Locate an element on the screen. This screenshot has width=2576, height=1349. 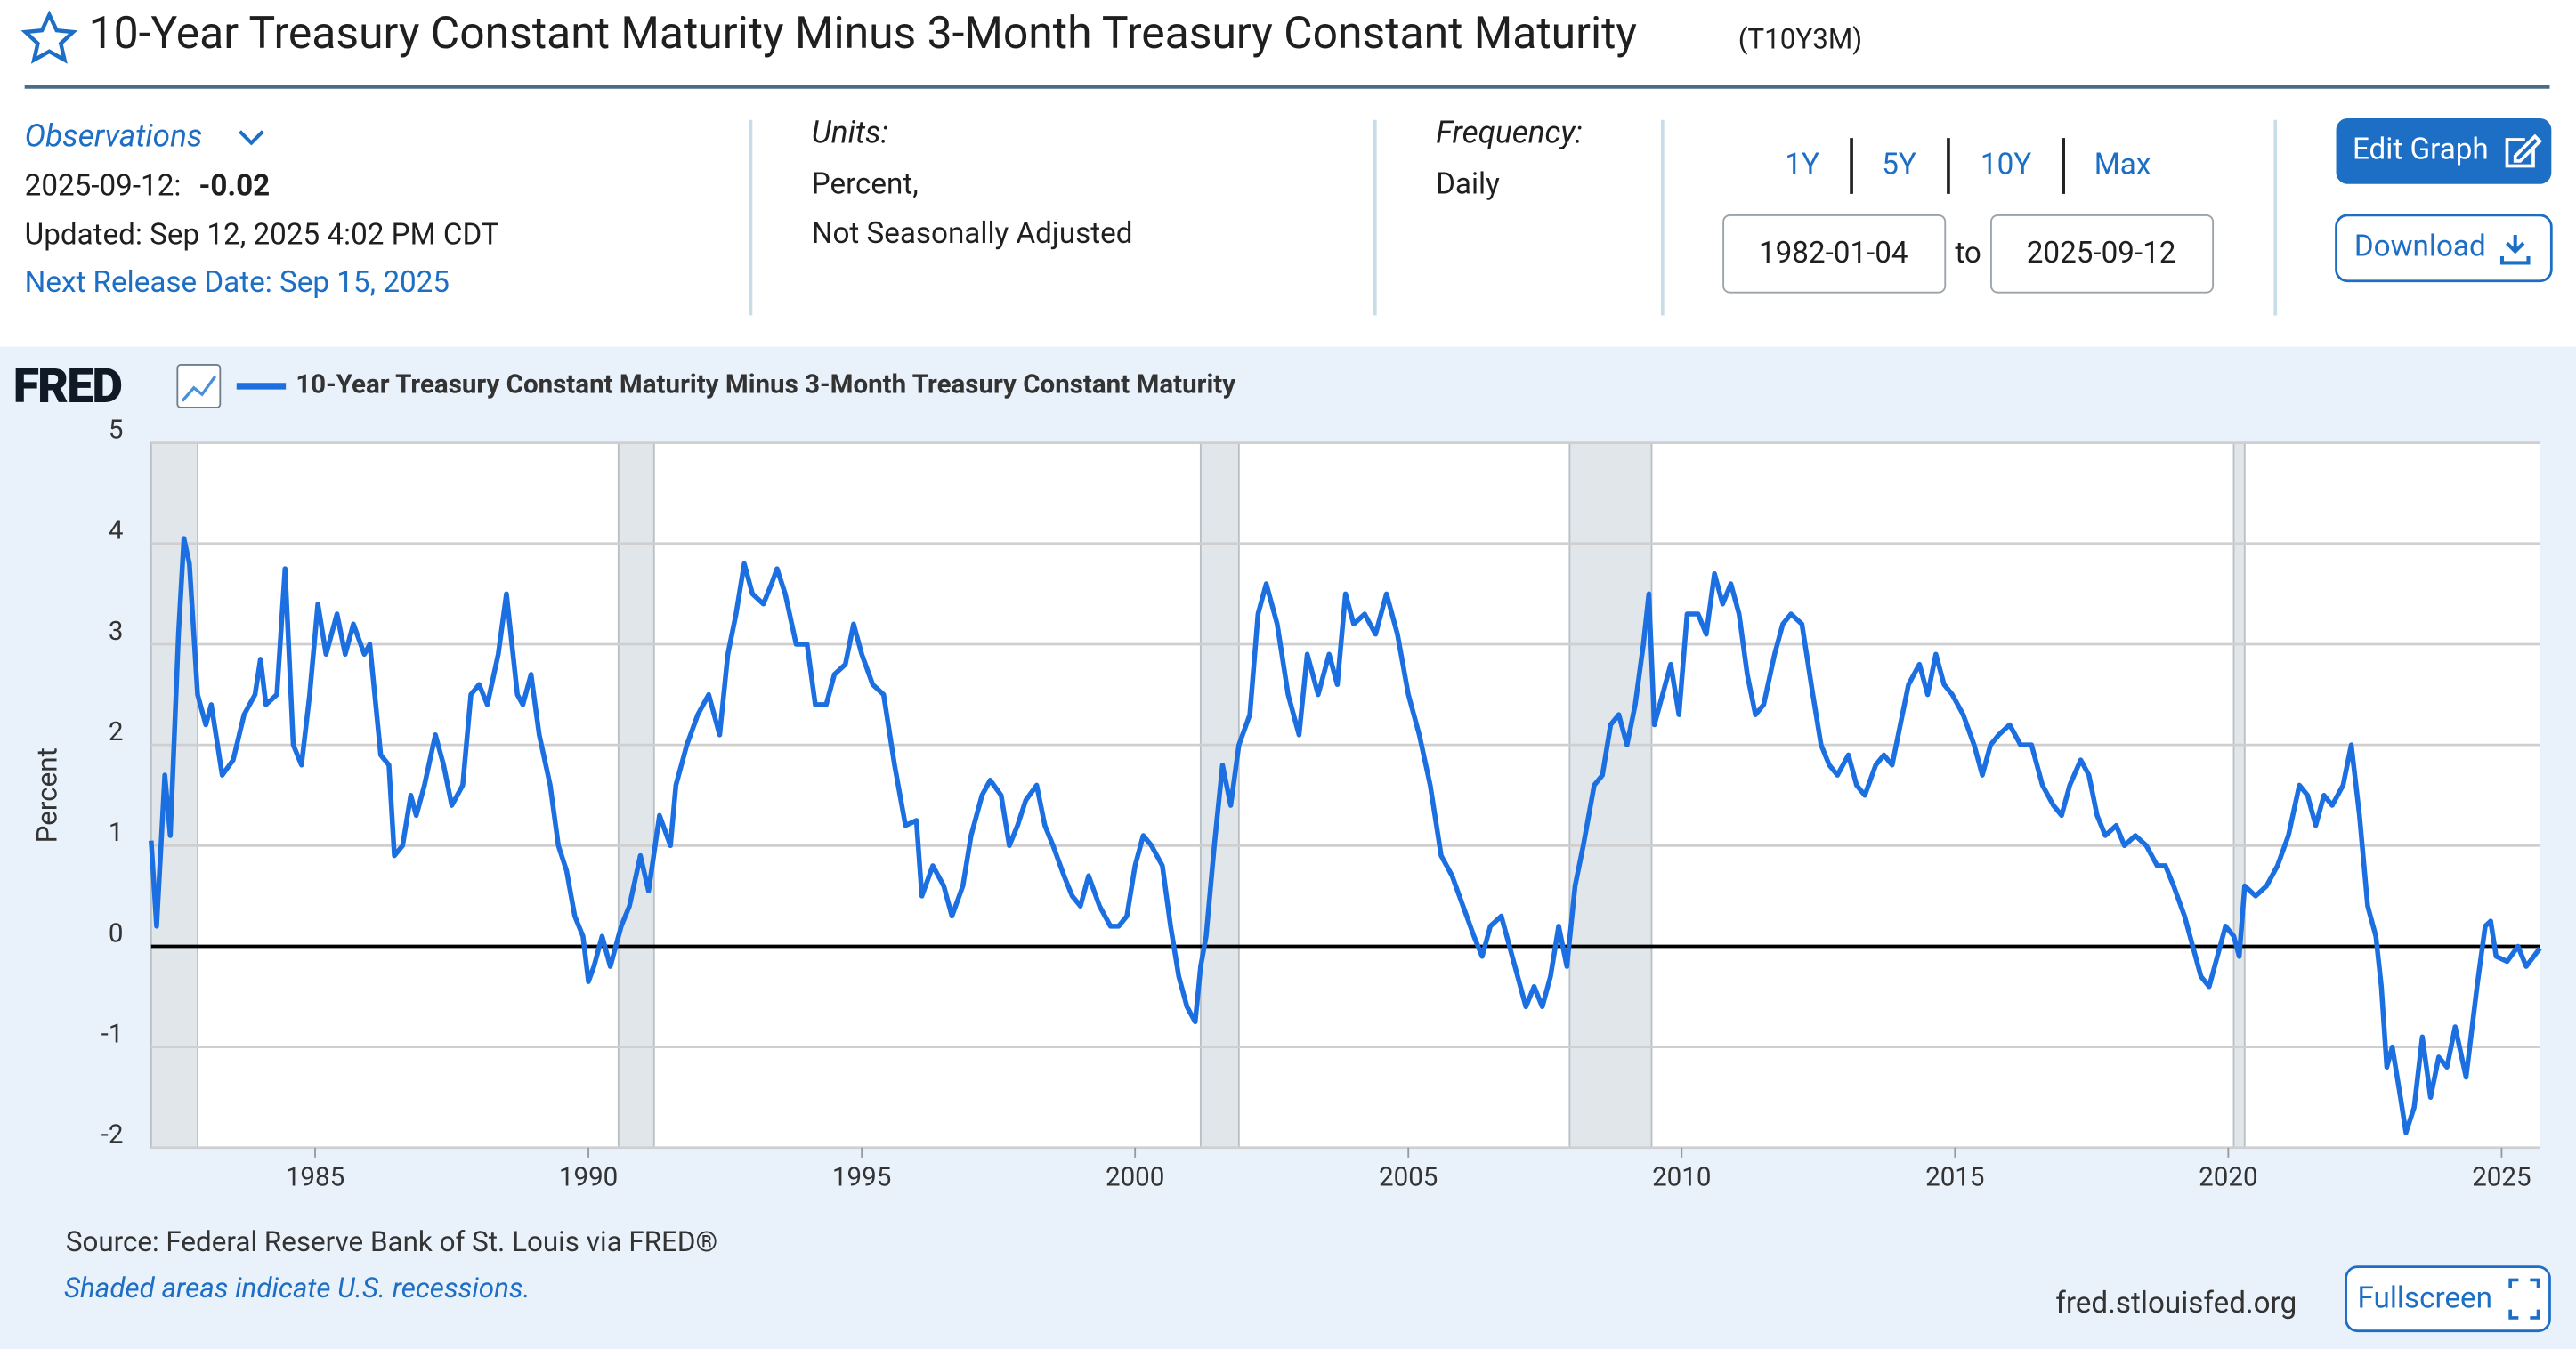
start-date-input is located at coordinates (1835, 254).